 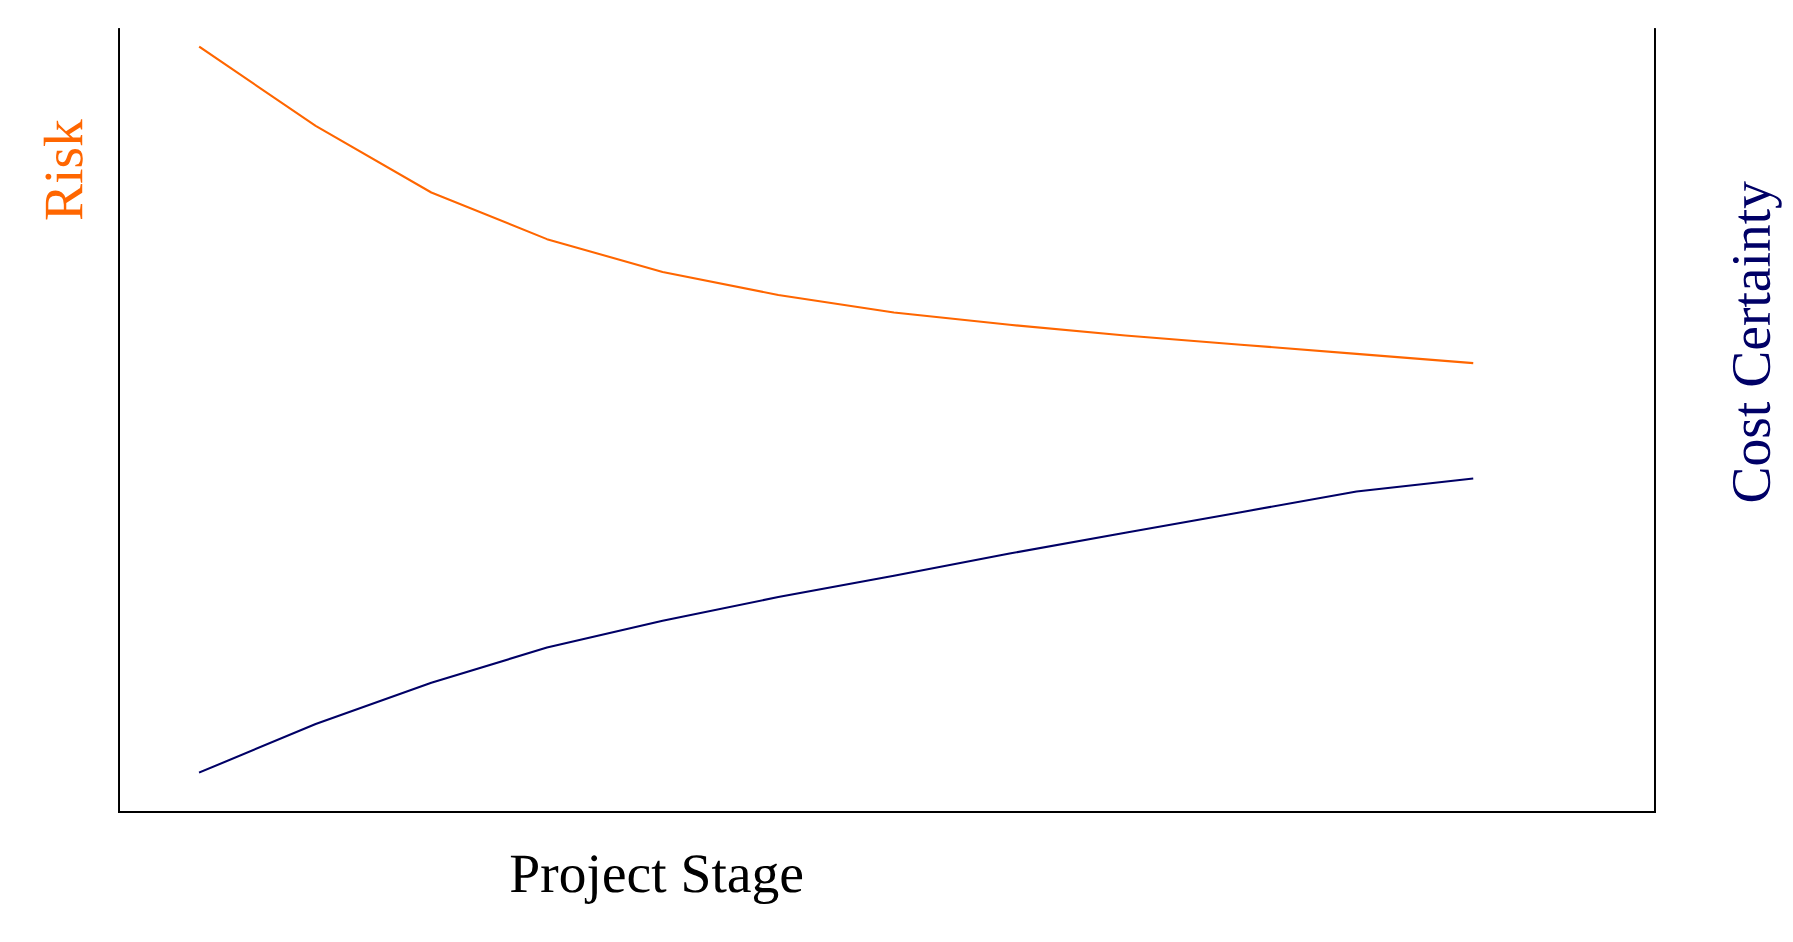 What do you see at coordinates (656, 880) in the screenshot?
I see `x-axis-title: Project Stage` at bounding box center [656, 880].